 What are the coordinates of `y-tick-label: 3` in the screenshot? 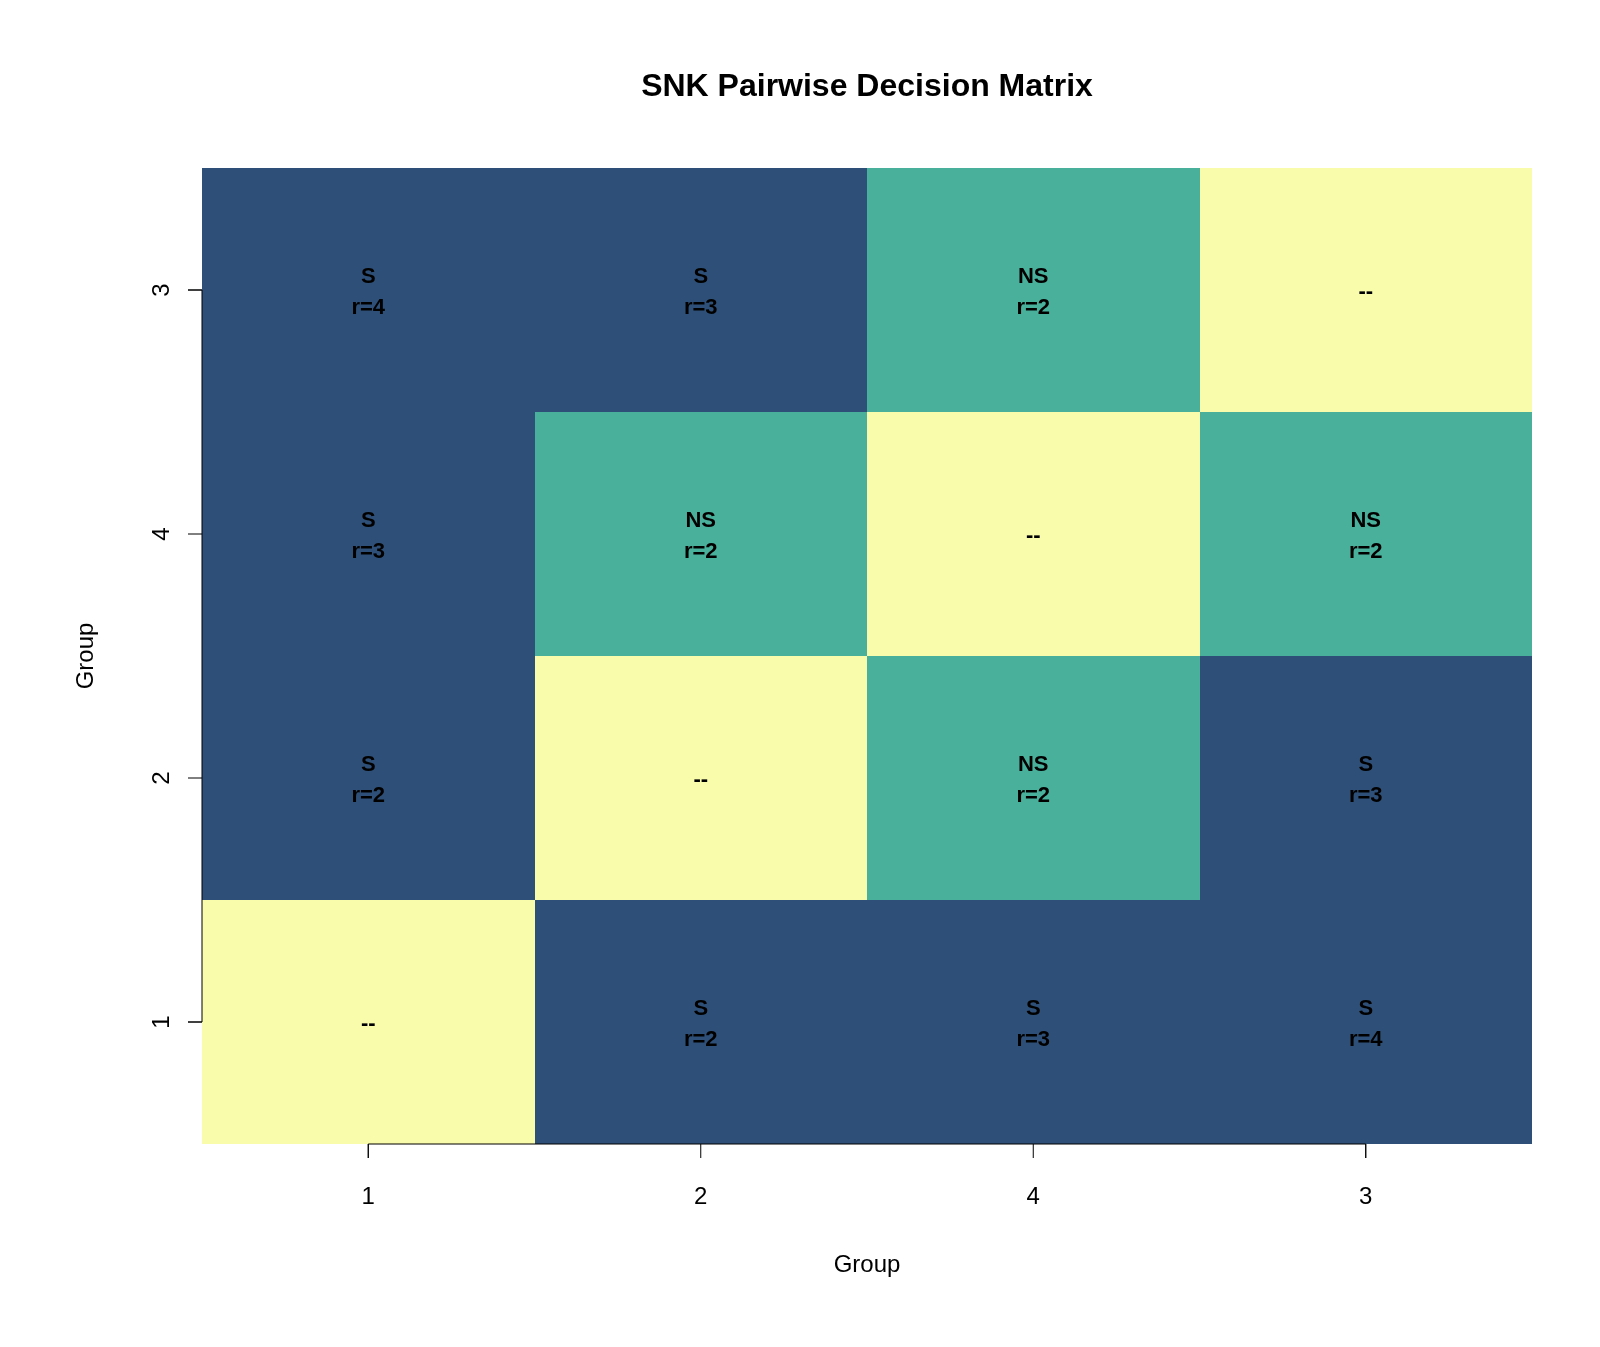 It's located at (160, 290).